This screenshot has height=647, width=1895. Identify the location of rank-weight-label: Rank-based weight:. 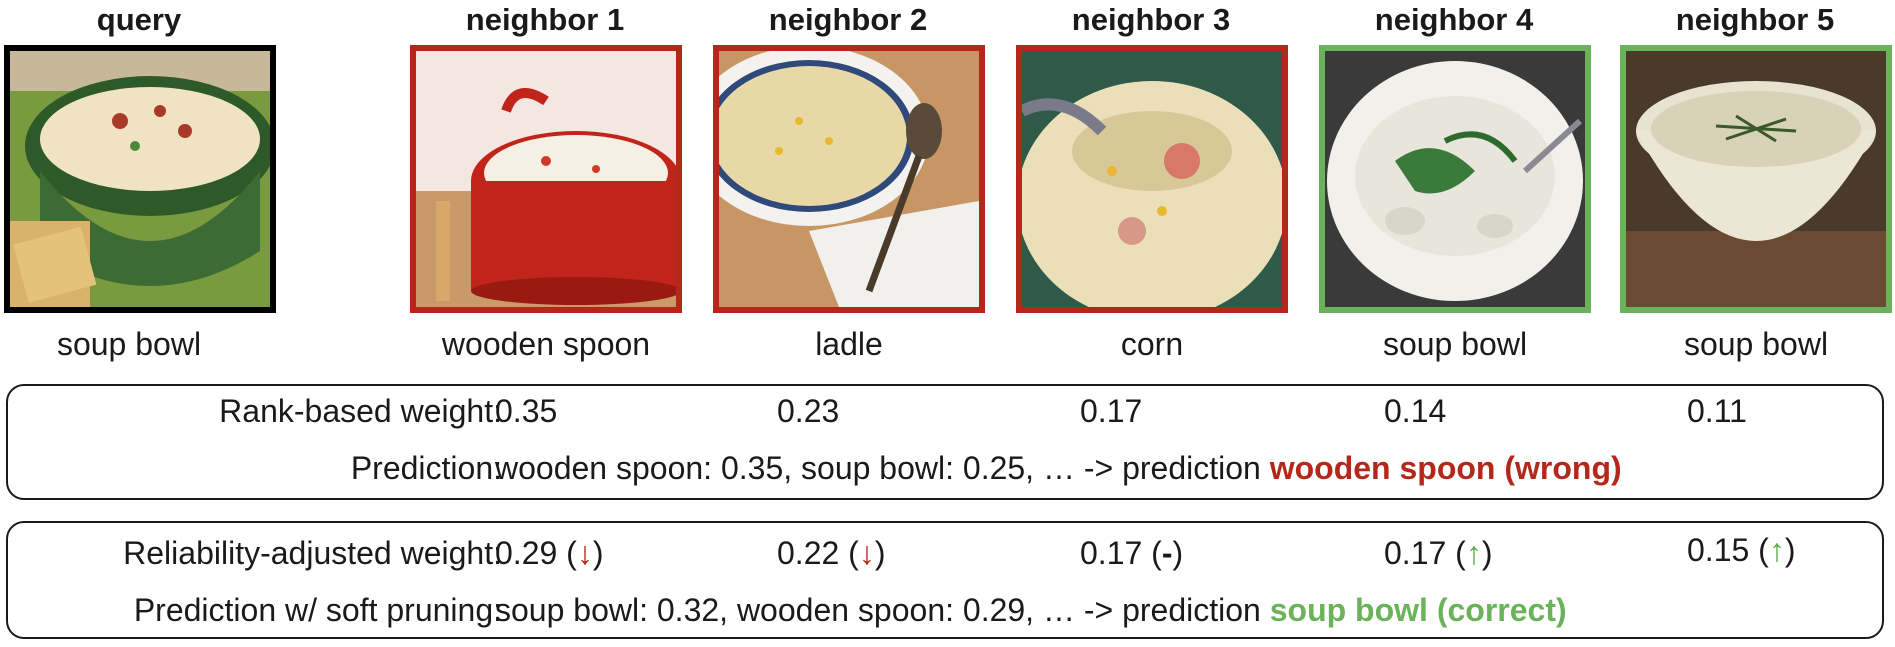
(360, 411).